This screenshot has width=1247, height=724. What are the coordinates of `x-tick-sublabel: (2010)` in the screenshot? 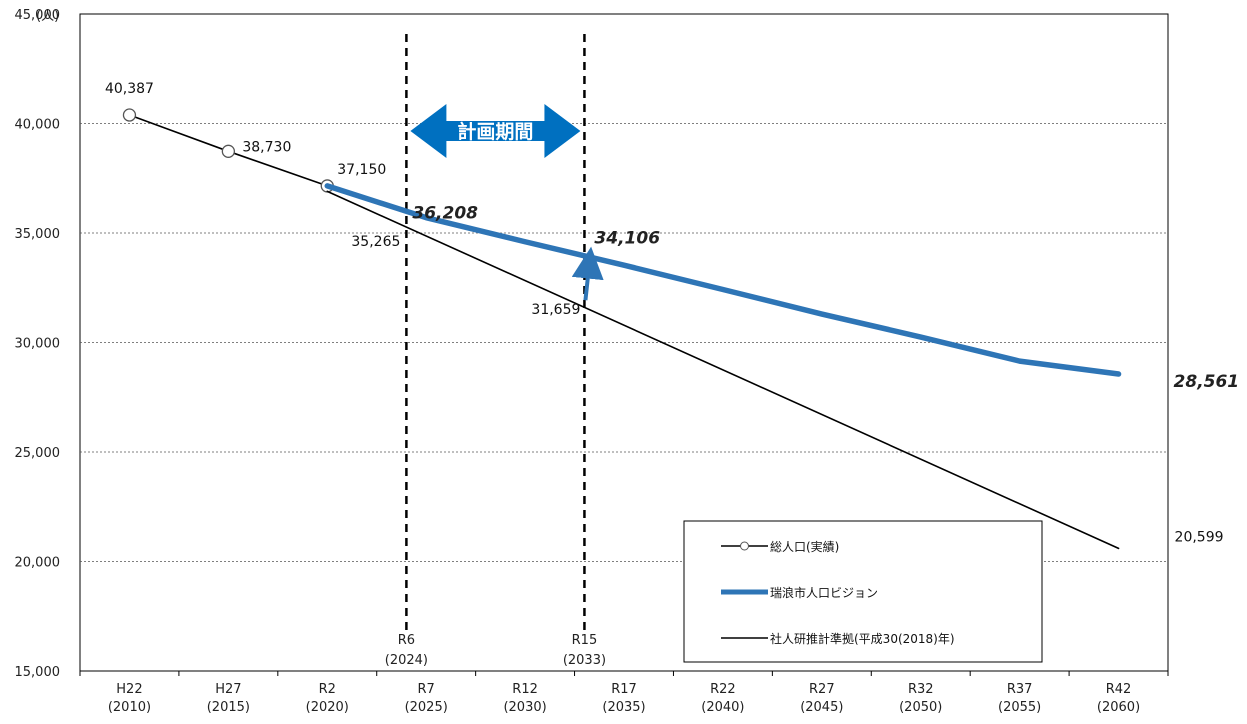 It's located at (129, 707).